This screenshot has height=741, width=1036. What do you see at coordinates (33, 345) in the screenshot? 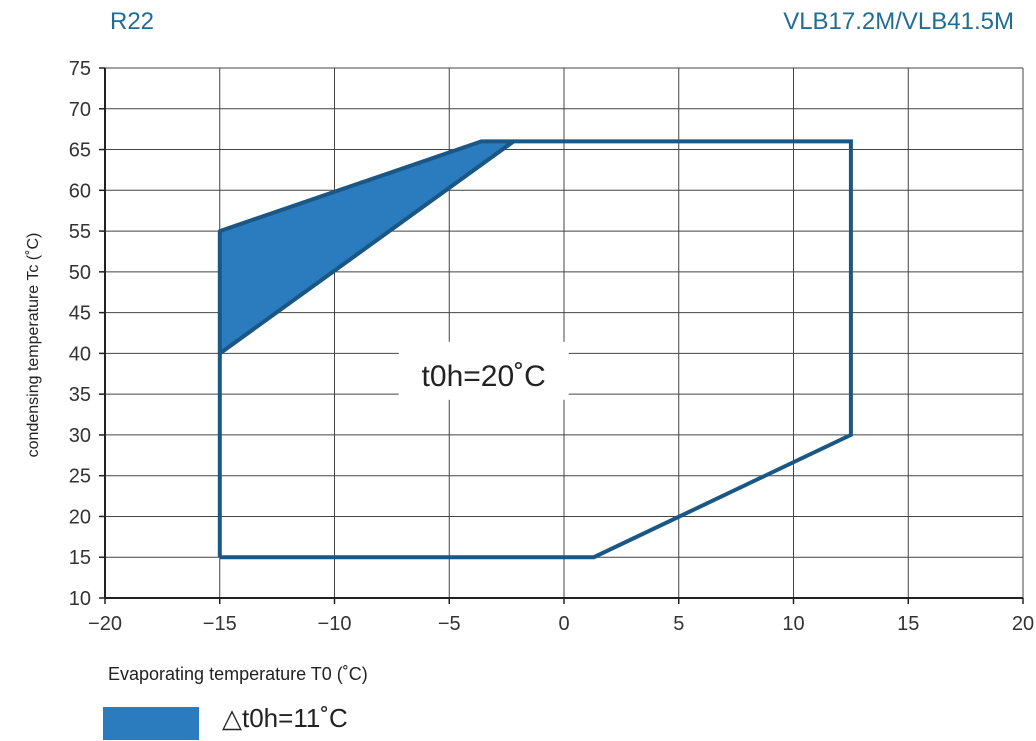
I see `y-axis-label: condensing temperature Tc (˚C)` at bounding box center [33, 345].